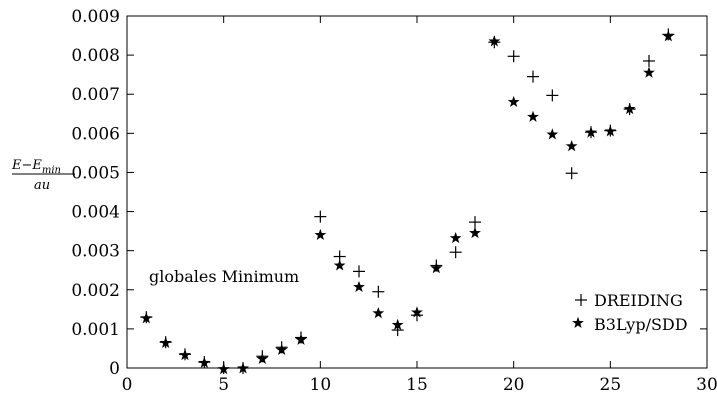  What do you see at coordinates (417, 385) in the screenshot?
I see `x-tick-label: 15` at bounding box center [417, 385].